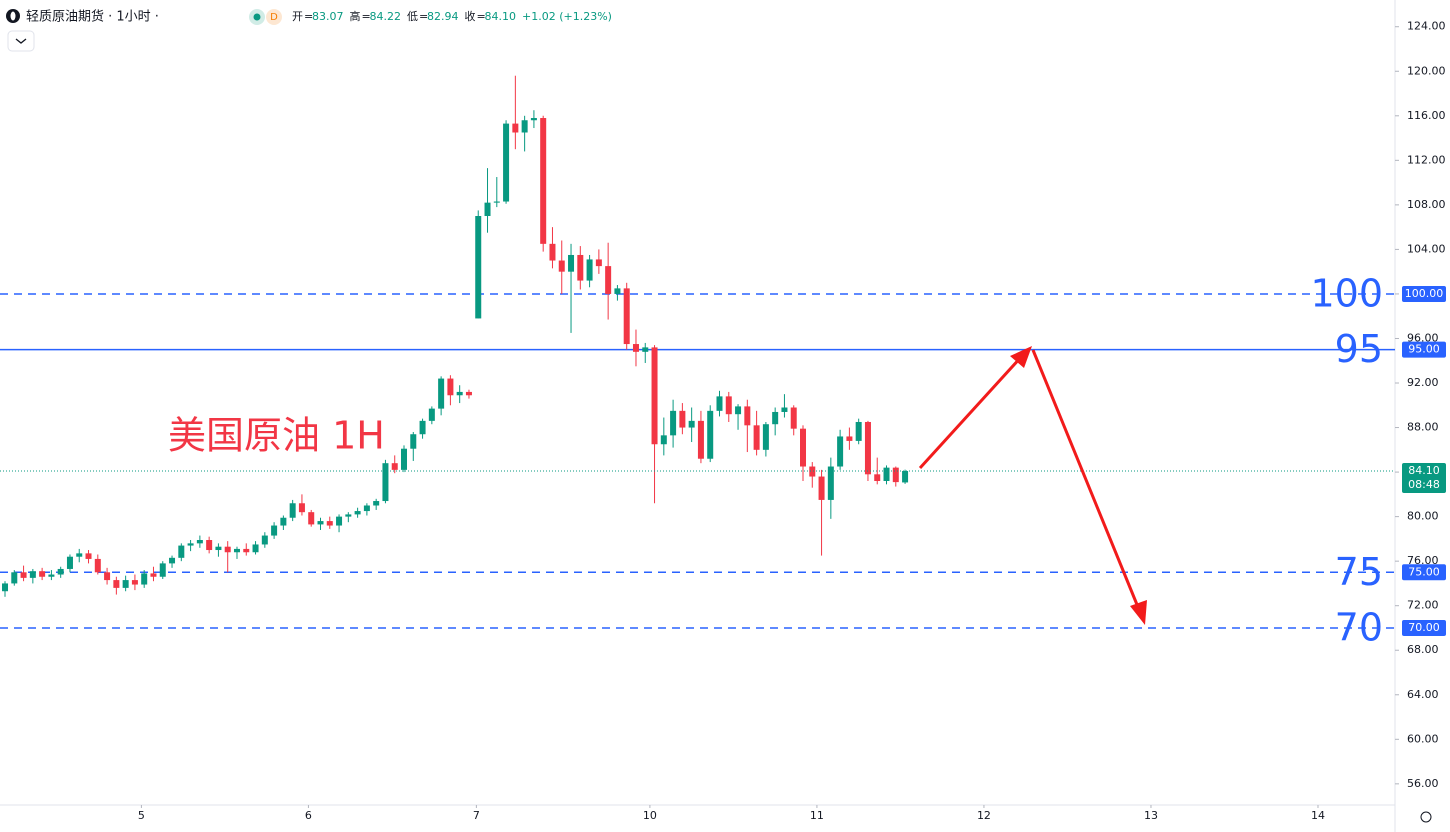  I want to click on y-tick-label: 96.00, so click(1423, 337).